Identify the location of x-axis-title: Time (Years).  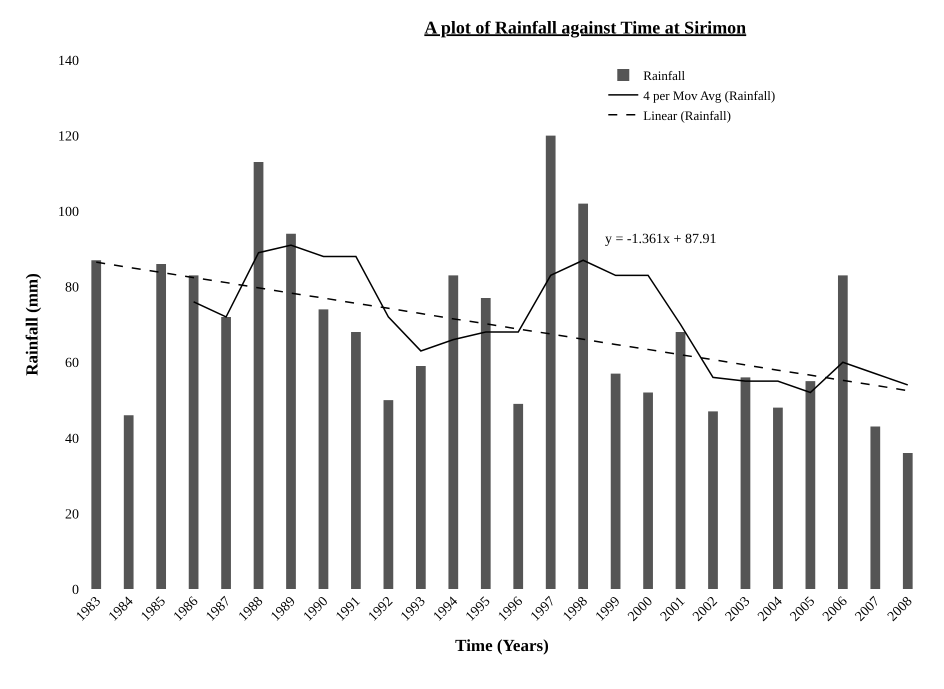
(502, 645).